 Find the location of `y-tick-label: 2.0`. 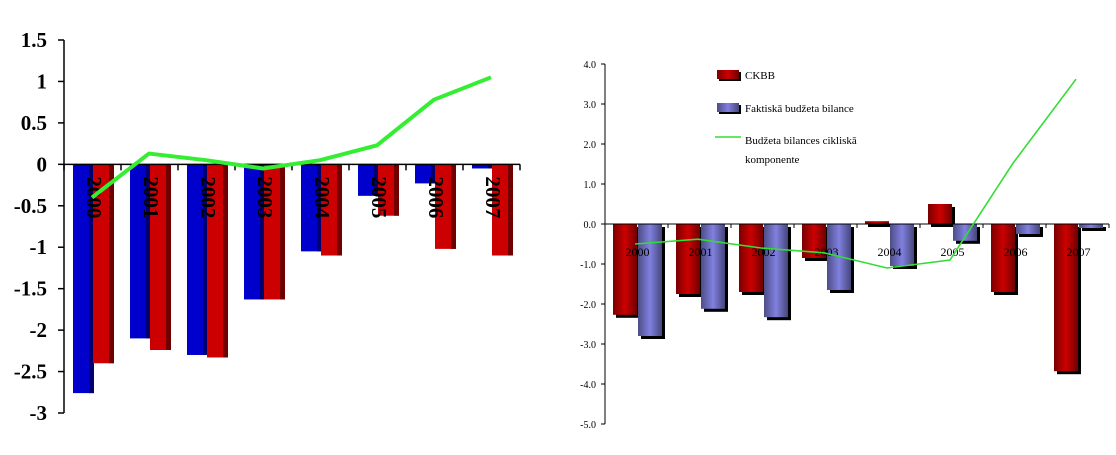

y-tick-label: 2.0 is located at coordinates (590, 145).